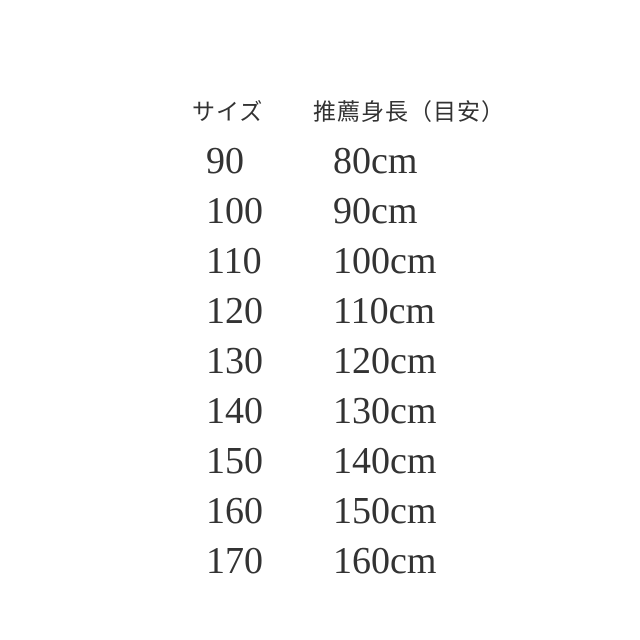  What do you see at coordinates (385, 261) in the screenshot?
I see `height-cell: 100cm` at bounding box center [385, 261].